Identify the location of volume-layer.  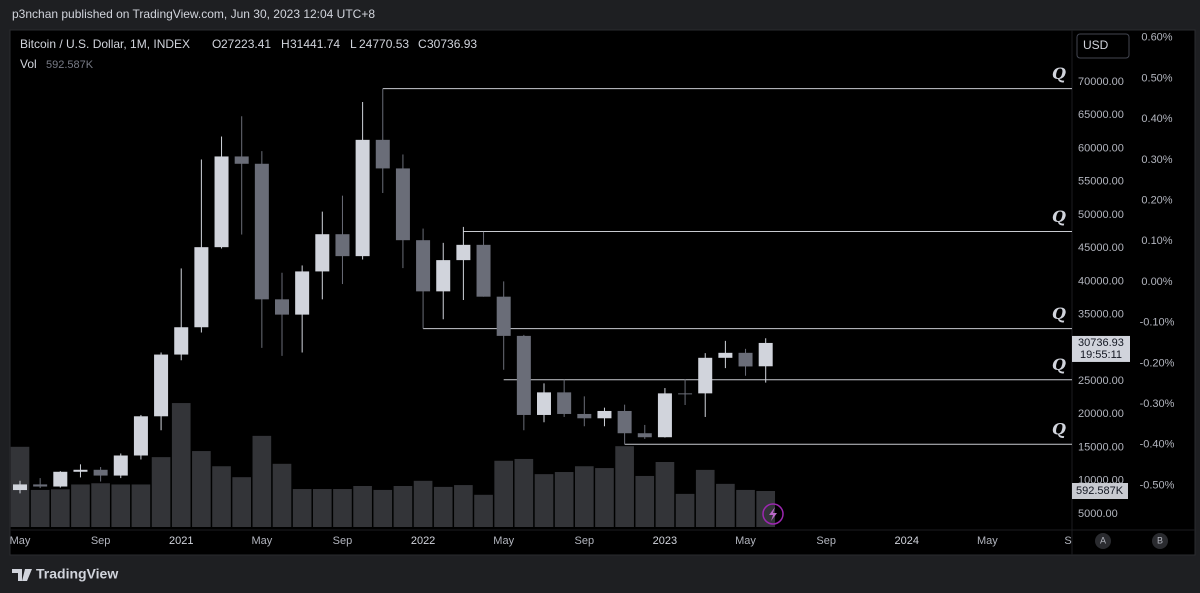
(393, 465).